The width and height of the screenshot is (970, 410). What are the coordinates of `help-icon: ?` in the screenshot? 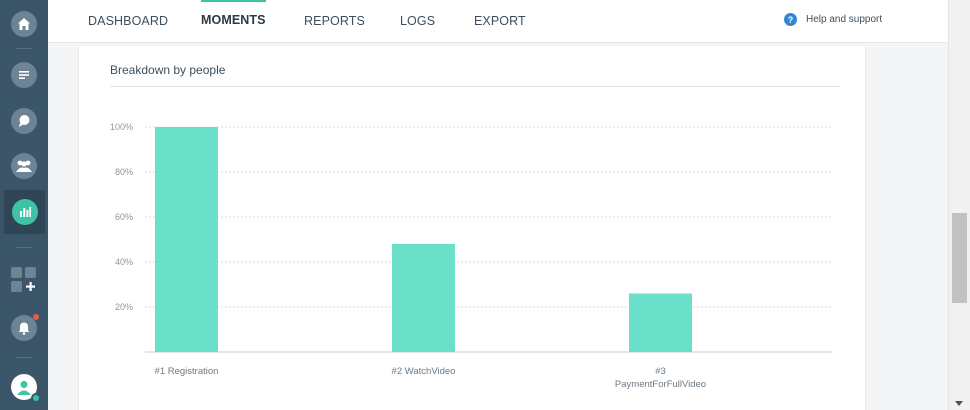 It's located at (790, 19).